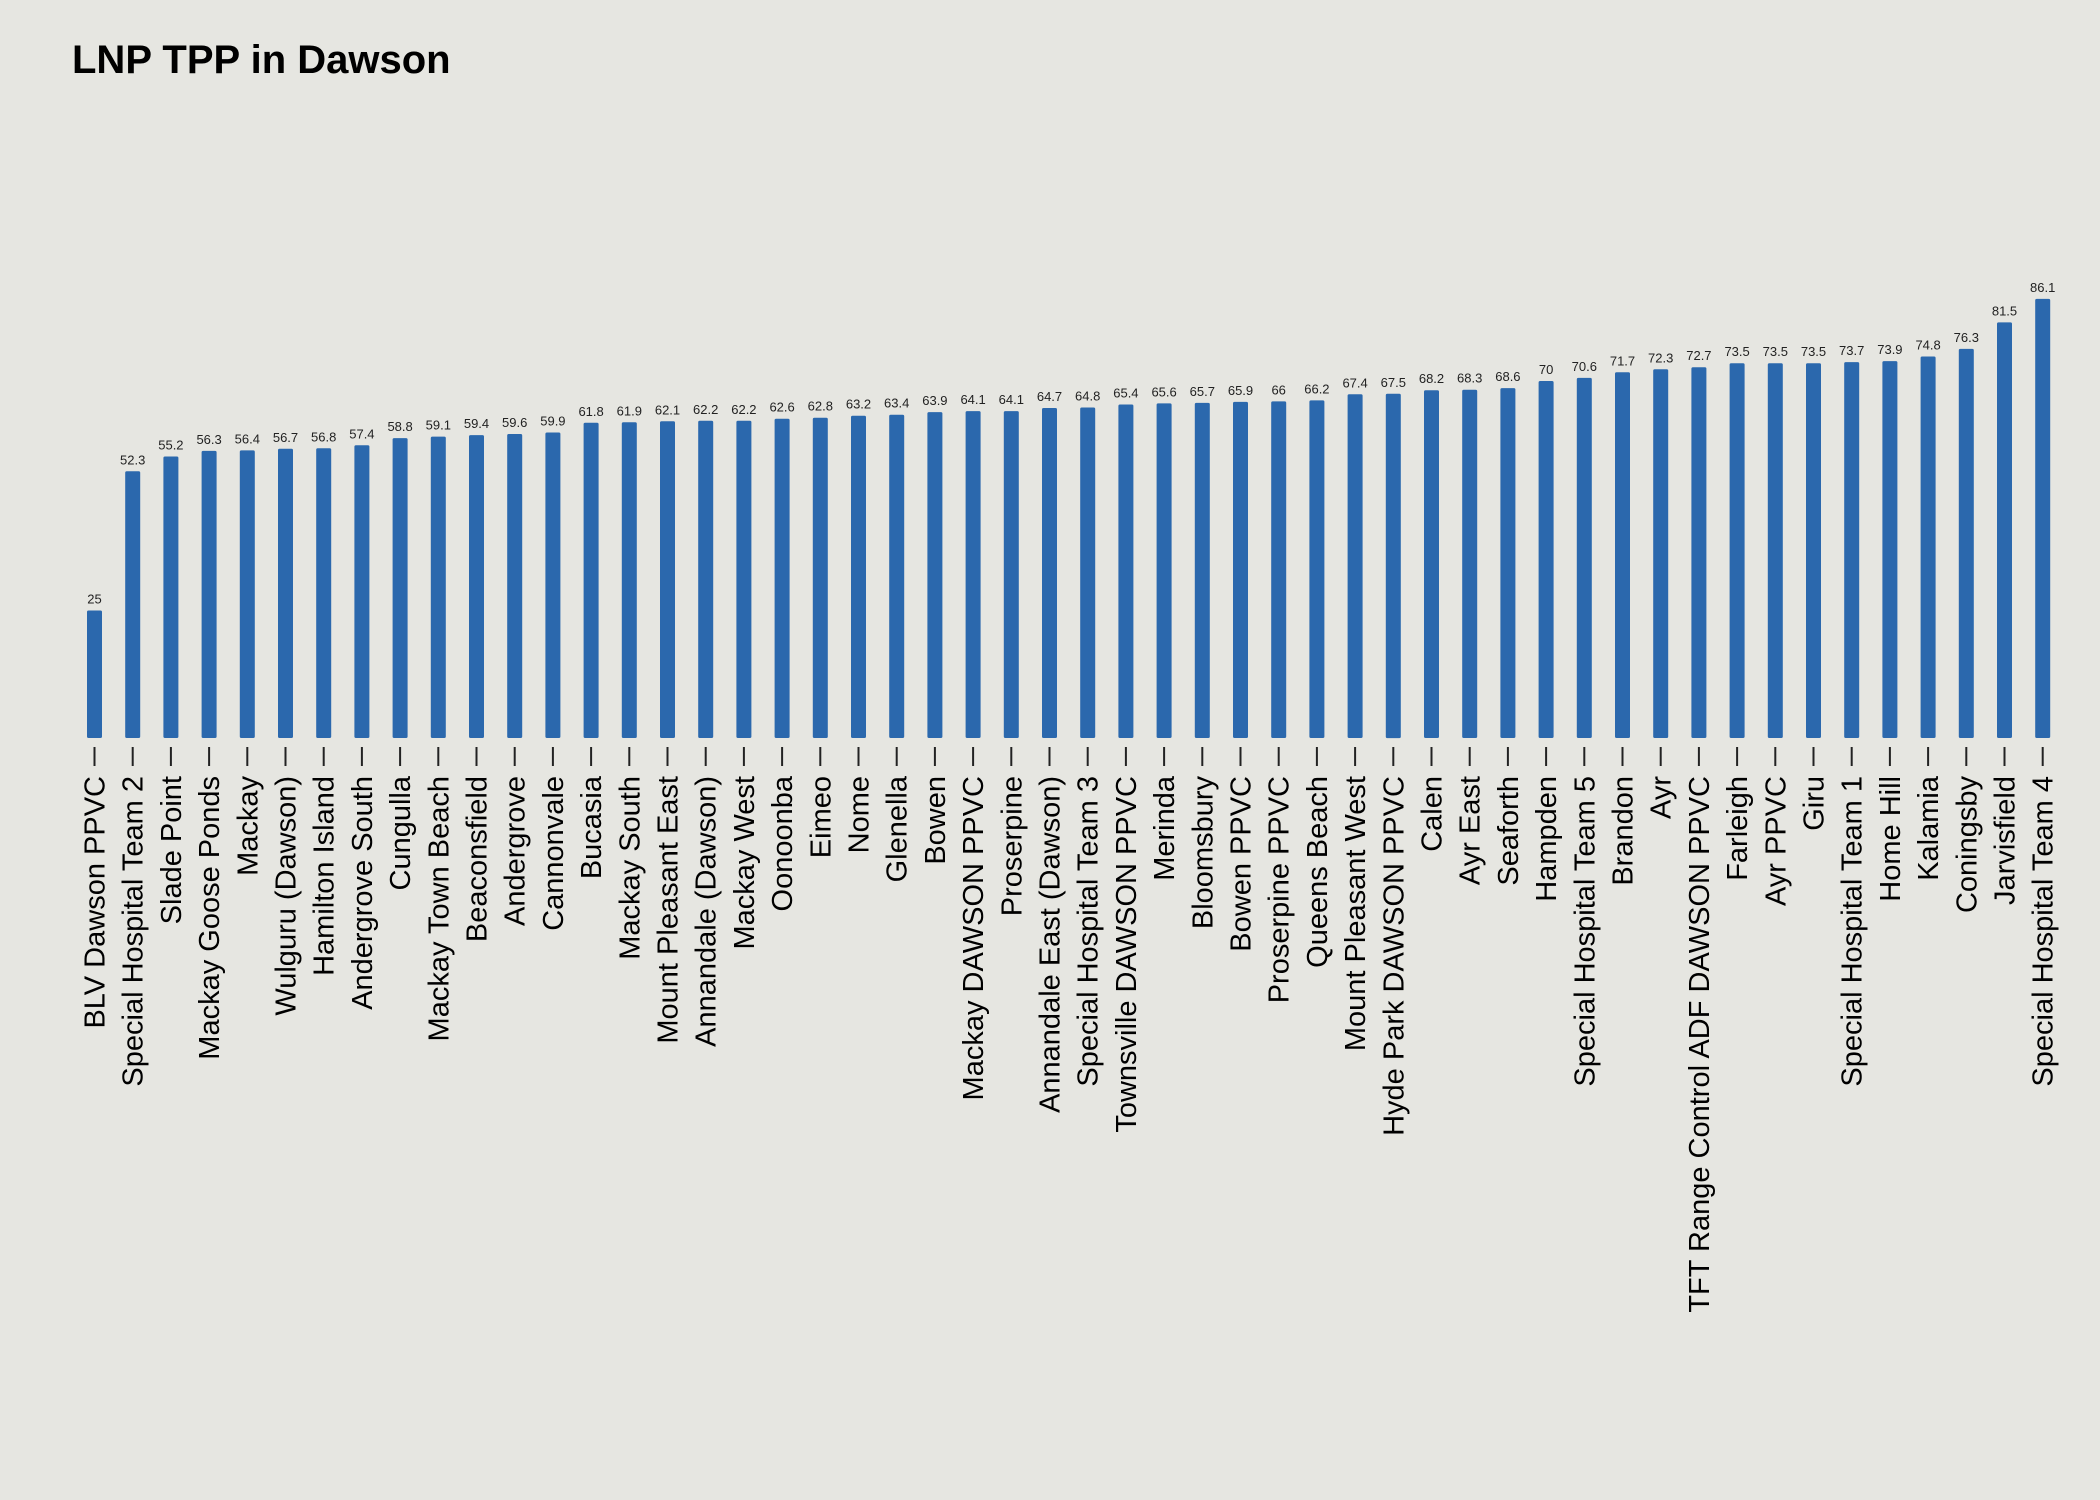  I want to click on tick-label: Proserpine, so click(1012, 846).